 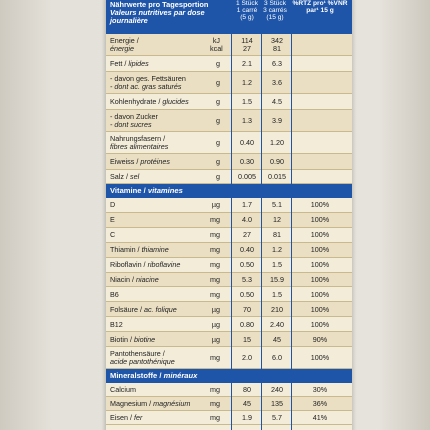 What do you see at coordinates (247, 418) in the screenshot?
I see `row-value-1: 1.9` at bounding box center [247, 418].